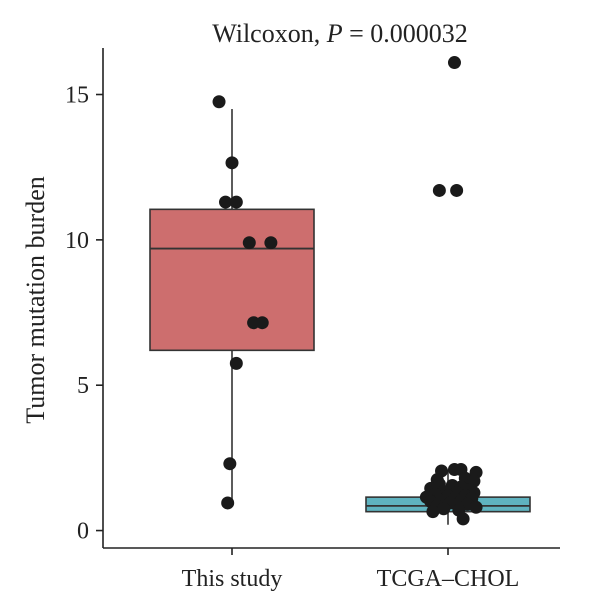 The image size is (600, 616). What do you see at coordinates (405, 33) in the screenshot?
I see `title-suffix: = 0.000032` at bounding box center [405, 33].